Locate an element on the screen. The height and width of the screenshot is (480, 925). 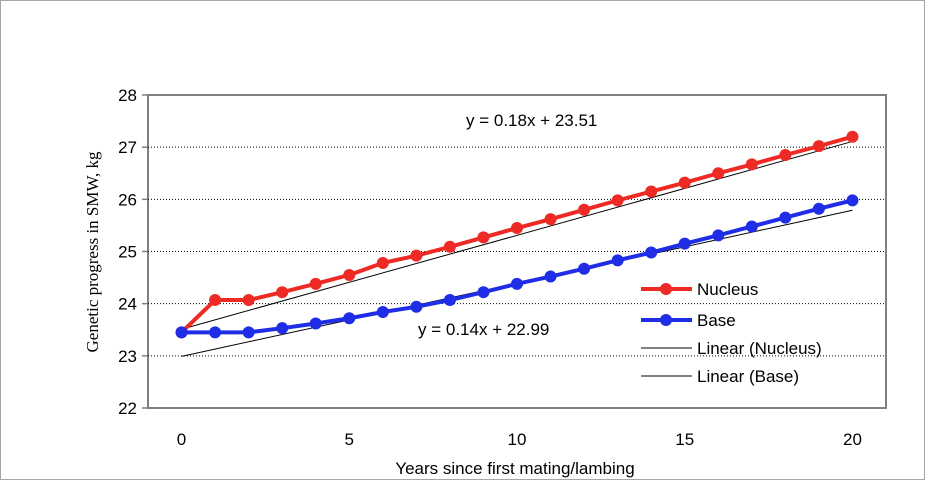
y-tick-label-26: 26 is located at coordinates (127, 199).